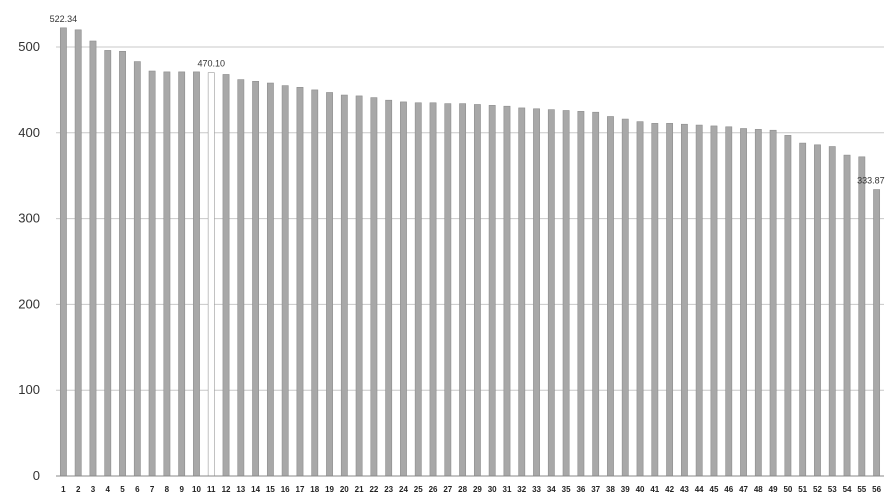 The width and height of the screenshot is (888, 500). I want to click on x-tick-label: 18, so click(314, 489).